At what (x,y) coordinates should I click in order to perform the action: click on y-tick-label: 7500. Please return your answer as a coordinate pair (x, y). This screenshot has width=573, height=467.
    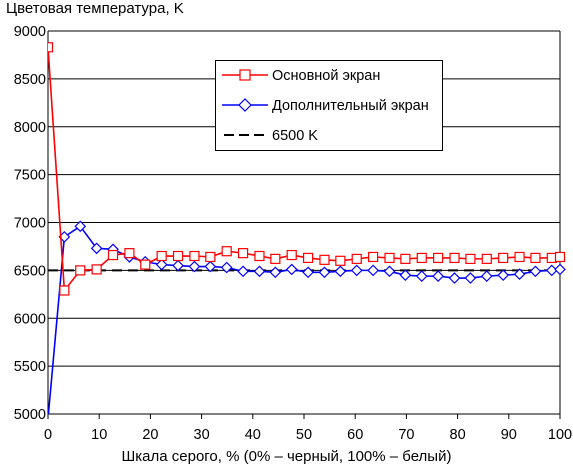
    Looking at the image, I should click on (30, 176).